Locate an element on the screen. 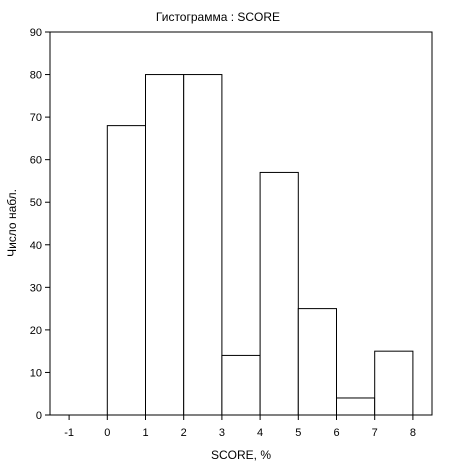  x-tick-label: 7 is located at coordinates (375, 433).